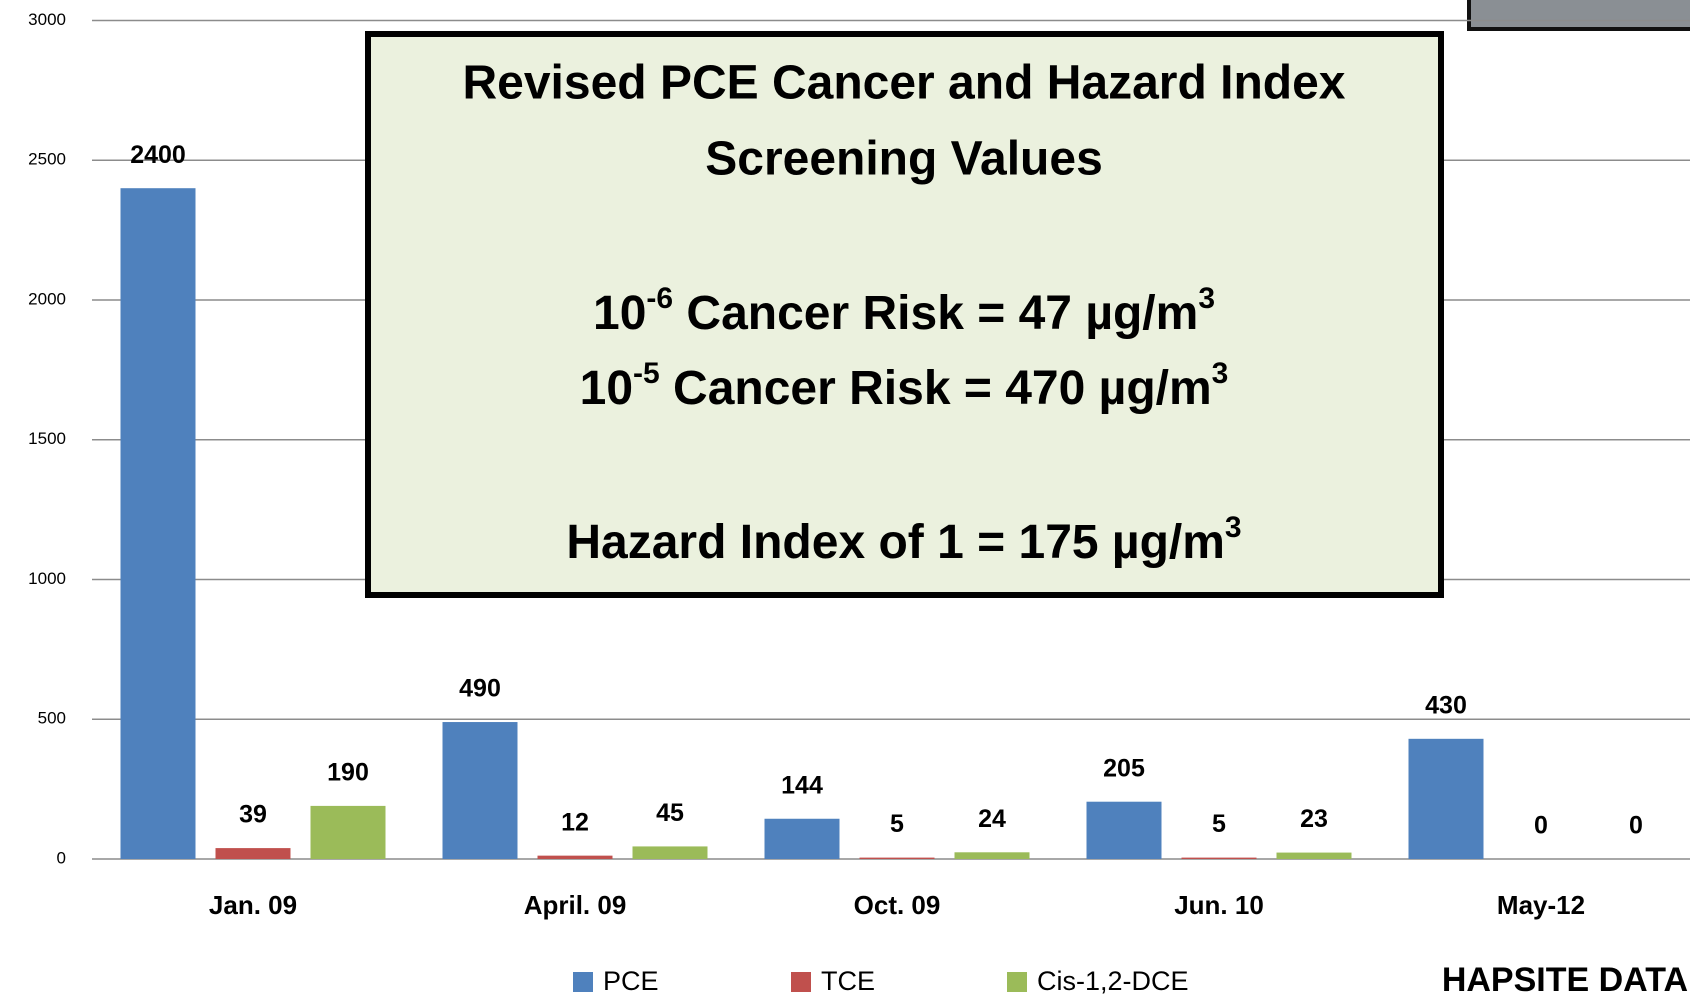 The image size is (1690, 1000). Describe the element at coordinates (253, 815) in the screenshot. I see `value-label: 39` at that location.